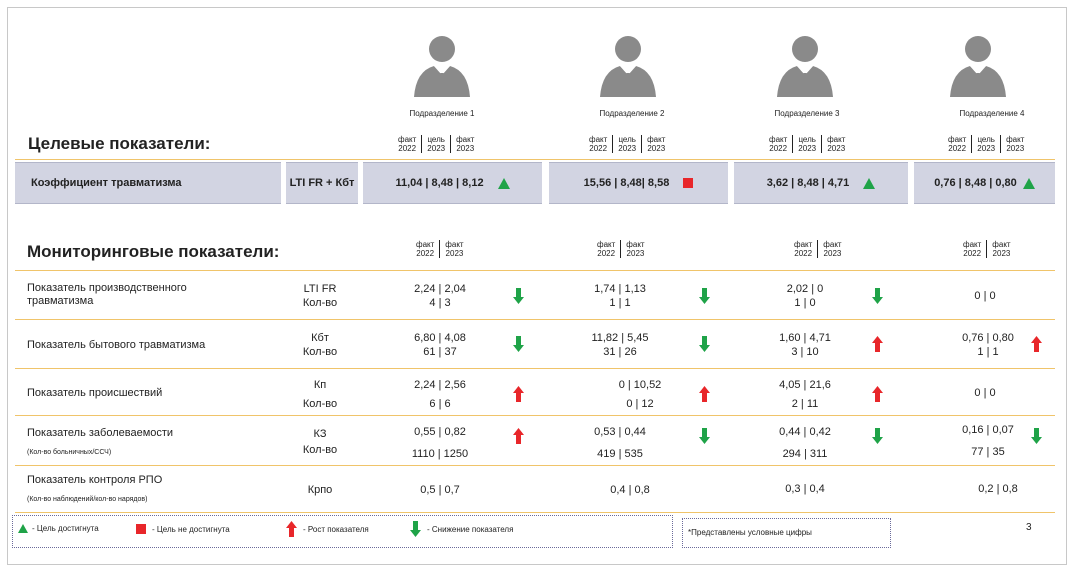  What do you see at coordinates (320, 490) in the screenshot?
I see `indicator-unit: Крпо` at bounding box center [320, 490].